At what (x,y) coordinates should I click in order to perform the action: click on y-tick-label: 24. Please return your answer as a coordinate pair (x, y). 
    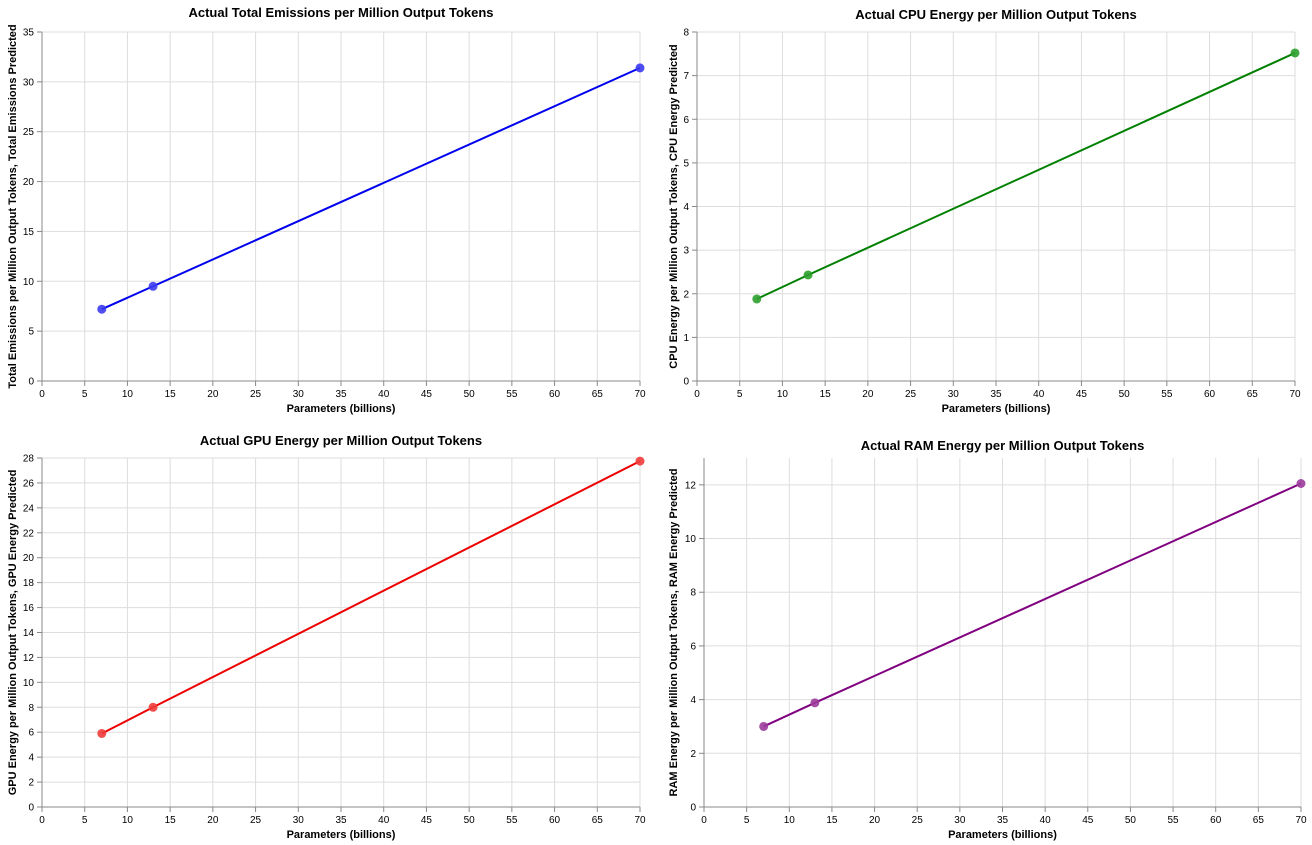
    Looking at the image, I should click on (29, 508).